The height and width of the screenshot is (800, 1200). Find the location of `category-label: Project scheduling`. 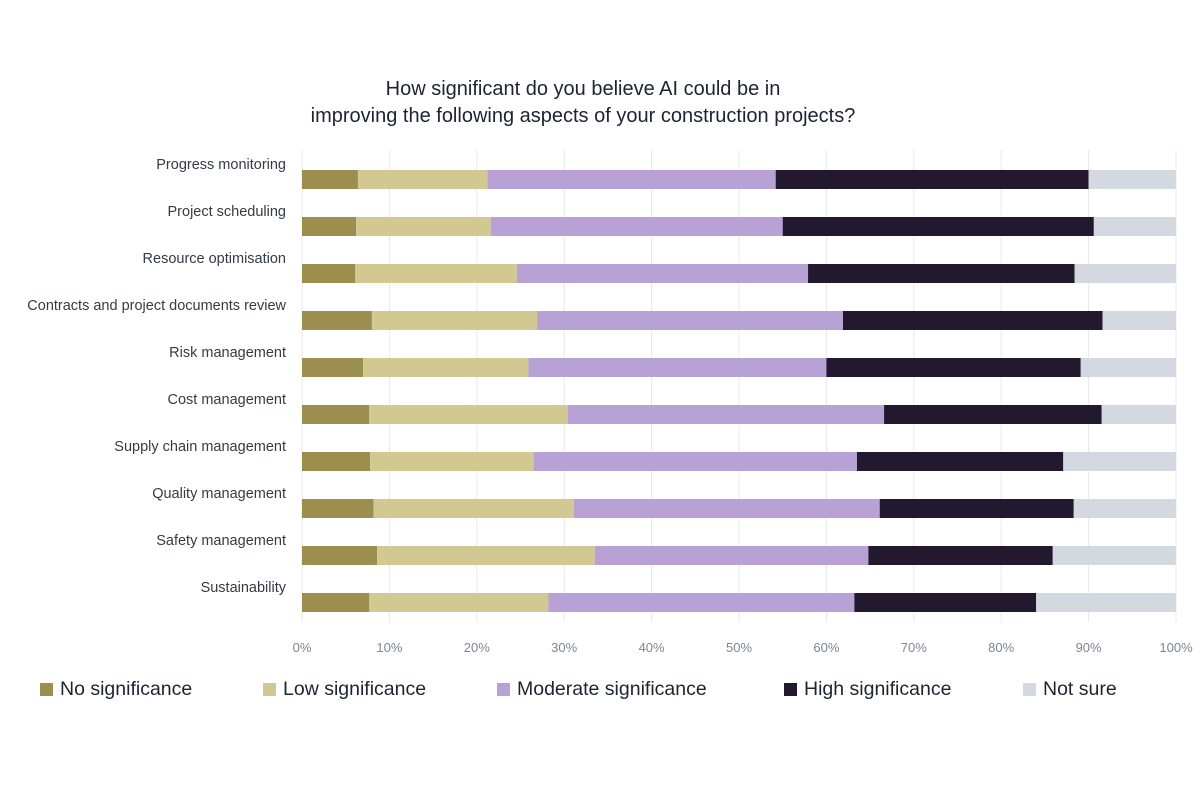

category-label: Project scheduling is located at coordinates (227, 212).